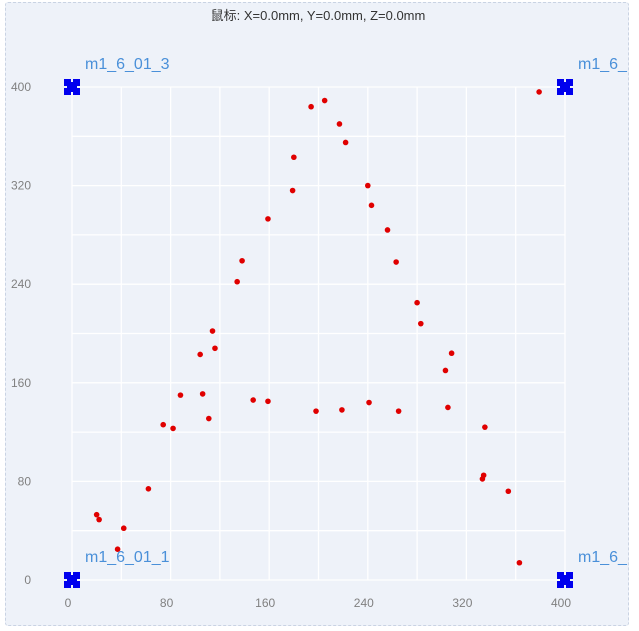 This screenshot has height=631, width=639. I want to click on x-tick-label: 160, so click(265, 603).